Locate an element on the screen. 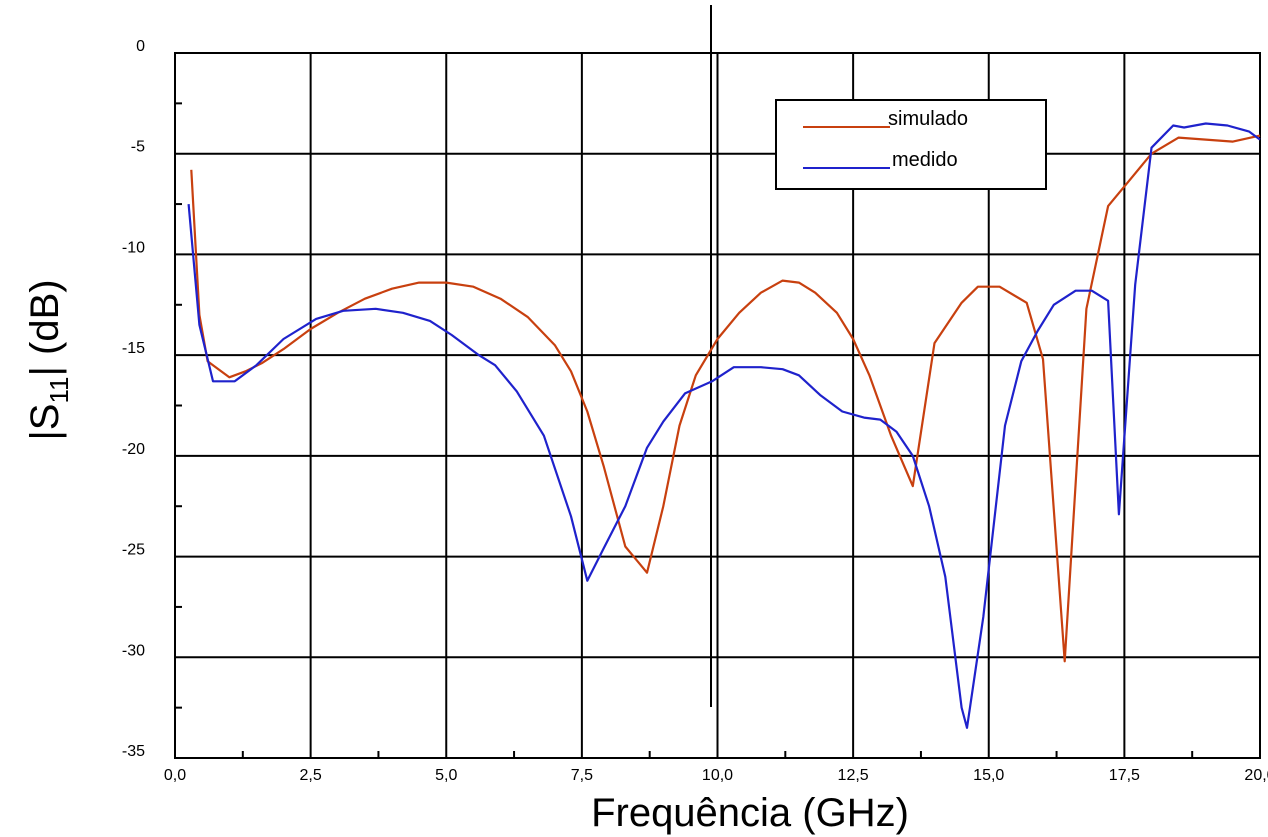 The height and width of the screenshot is (837, 1268). y-tick-label-3: -15 is located at coordinates (133, 348).